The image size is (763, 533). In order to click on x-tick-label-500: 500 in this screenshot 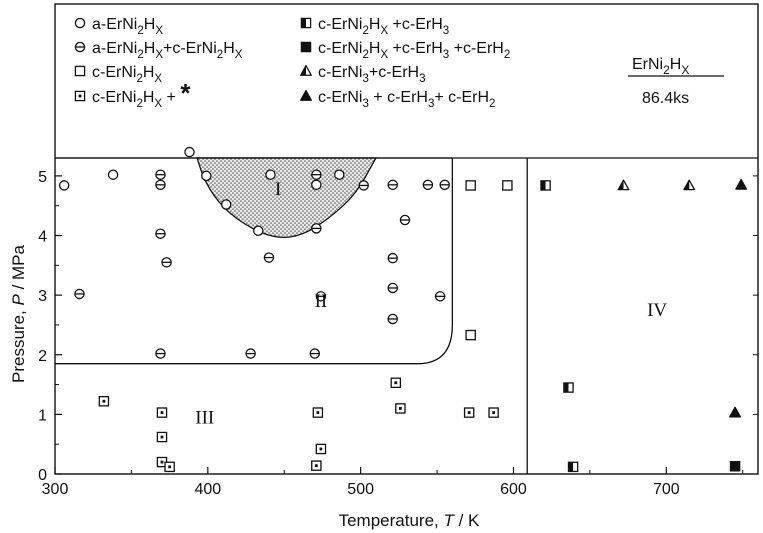, I will do `click(360, 489)`.